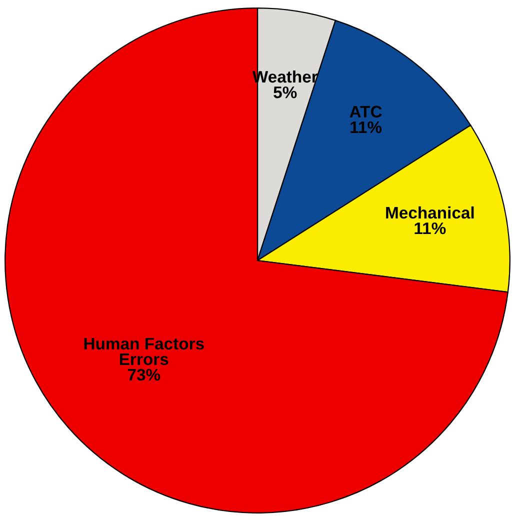 The image size is (515, 521). What do you see at coordinates (144, 374) in the screenshot?
I see `data-label: 73%` at bounding box center [144, 374].